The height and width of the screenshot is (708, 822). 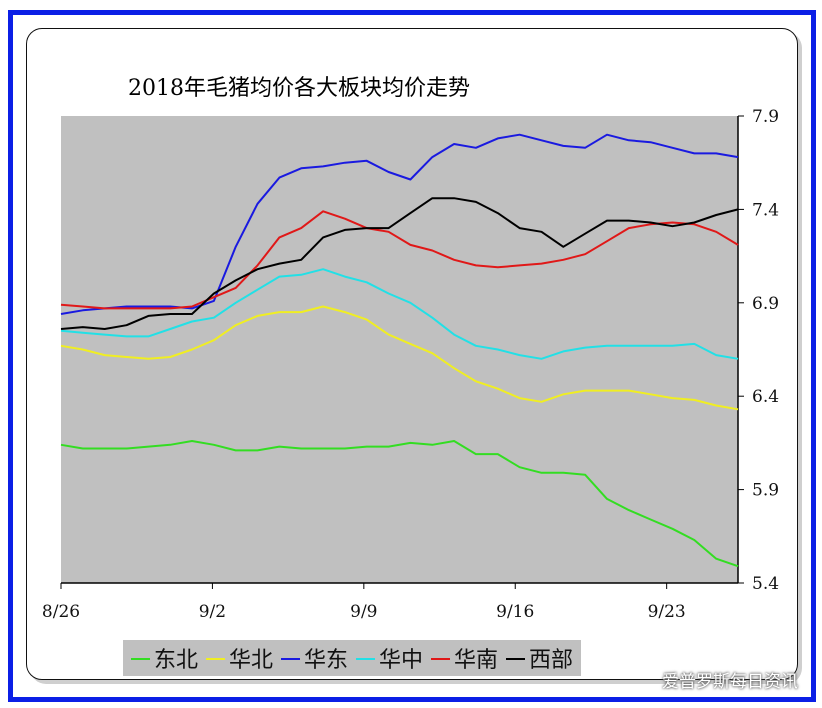 What do you see at coordinates (401, 660) in the screenshot?
I see `legend-label: 华中` at bounding box center [401, 660].